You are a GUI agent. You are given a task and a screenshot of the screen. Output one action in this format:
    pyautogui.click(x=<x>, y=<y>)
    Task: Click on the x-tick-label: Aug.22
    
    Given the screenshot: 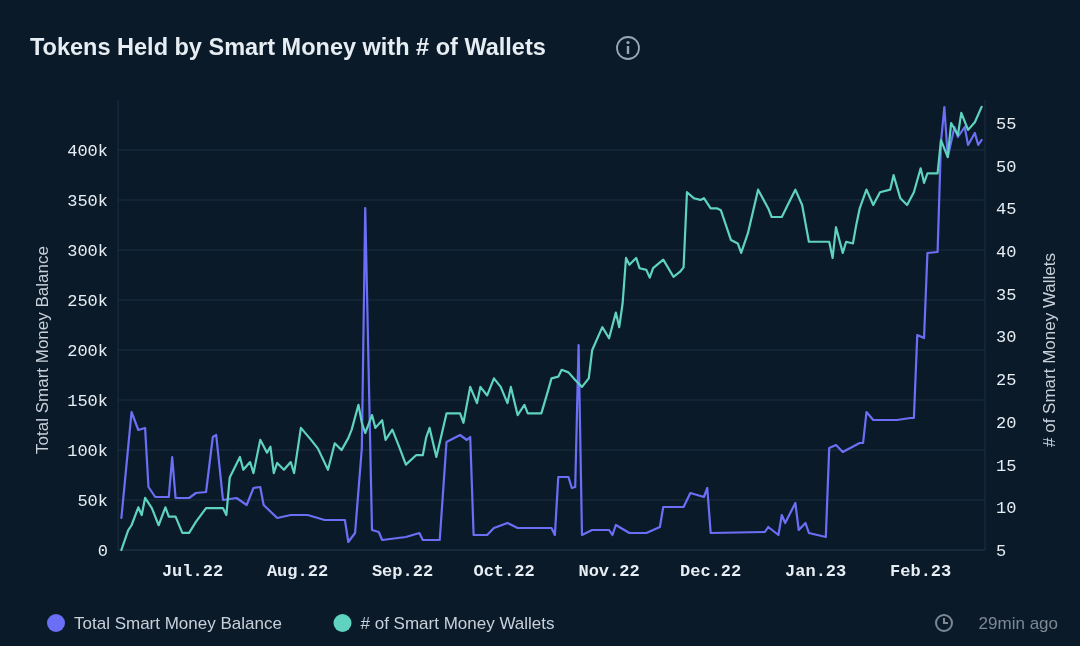 What is the action you would take?
    pyautogui.click(x=297, y=571)
    